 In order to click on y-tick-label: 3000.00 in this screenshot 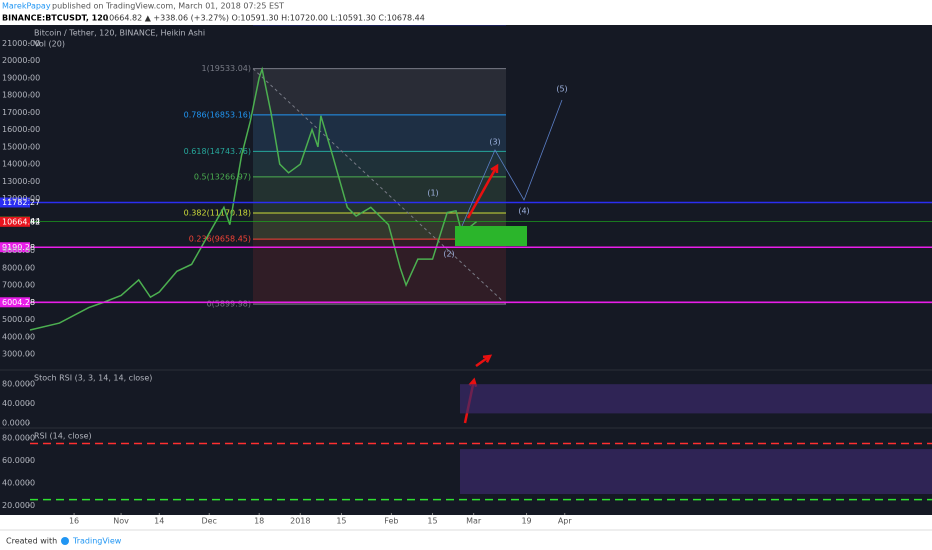, I will do `click(18, 354)`.